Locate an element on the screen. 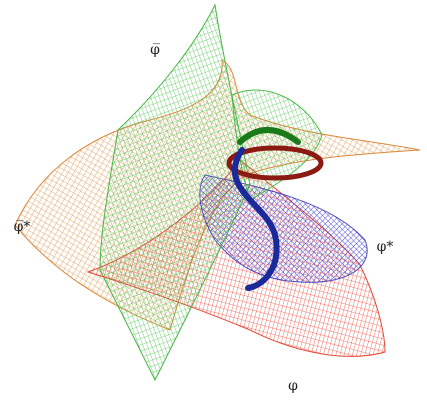  green-sheet is located at coordinates (277, 145).